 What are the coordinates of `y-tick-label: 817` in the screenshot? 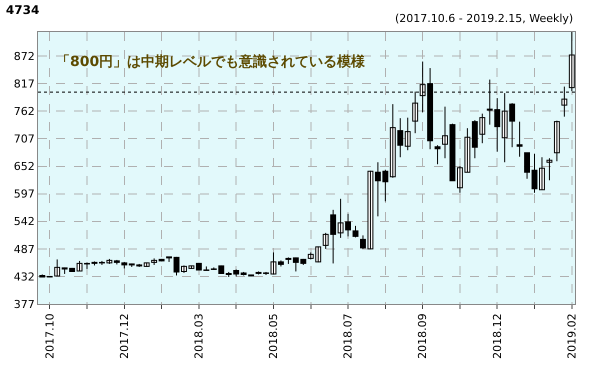 It's located at (24, 83).